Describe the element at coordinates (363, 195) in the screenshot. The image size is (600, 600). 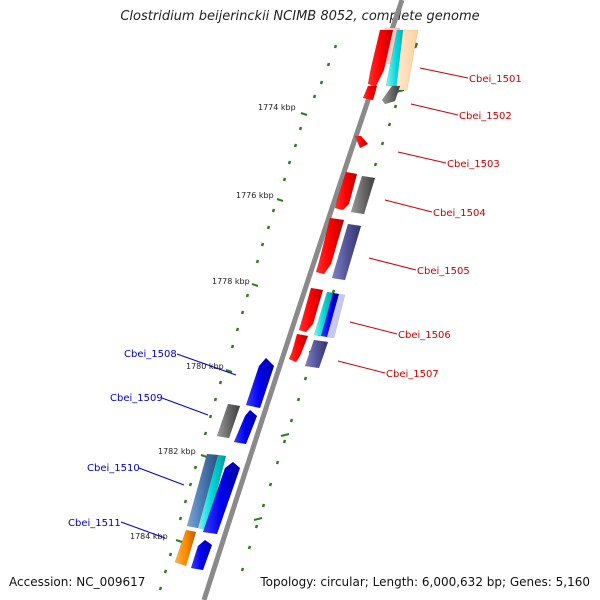
I see `feature-1504-gray` at that location.